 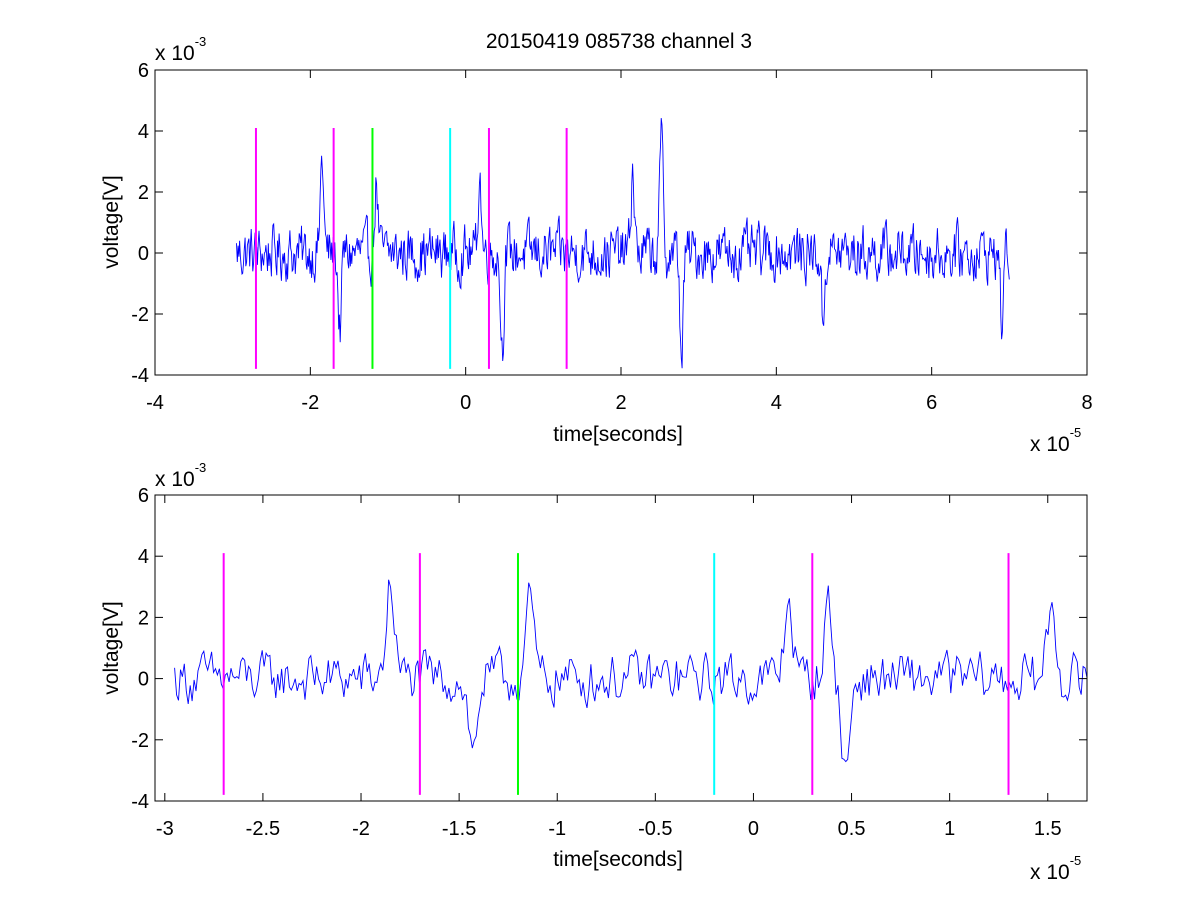 What do you see at coordinates (852, 829) in the screenshot?
I see `x-tick-label: 0.5` at bounding box center [852, 829].